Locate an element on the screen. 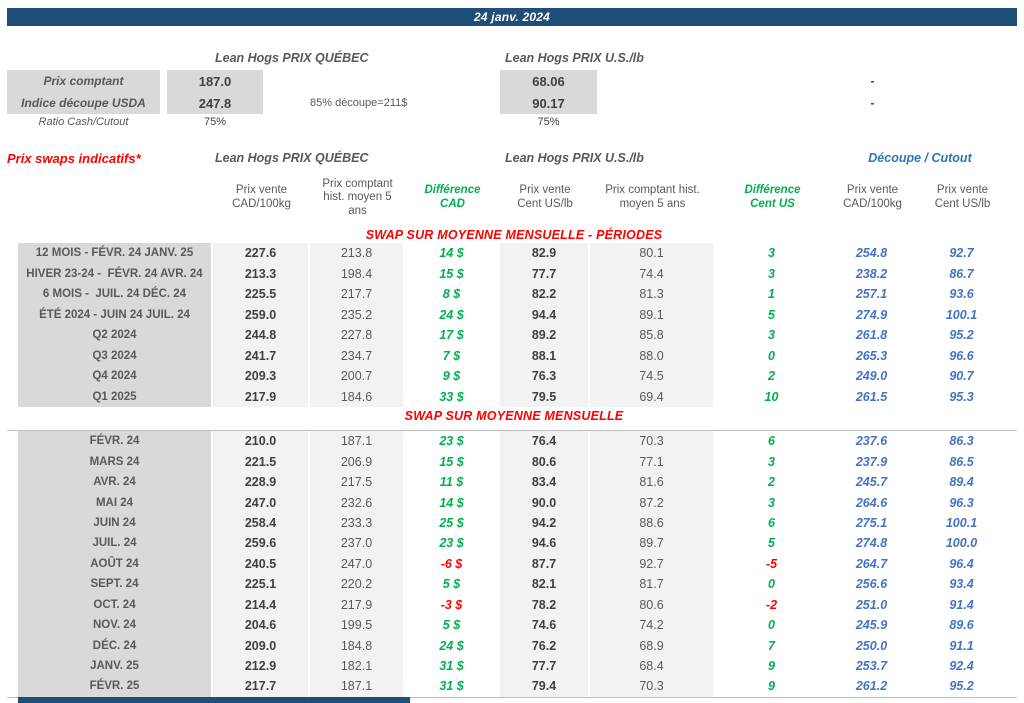 The width and height of the screenshot is (1024, 703). col-header-qc-prix-vente: Prix vente CAD/100kg is located at coordinates (261, 197).